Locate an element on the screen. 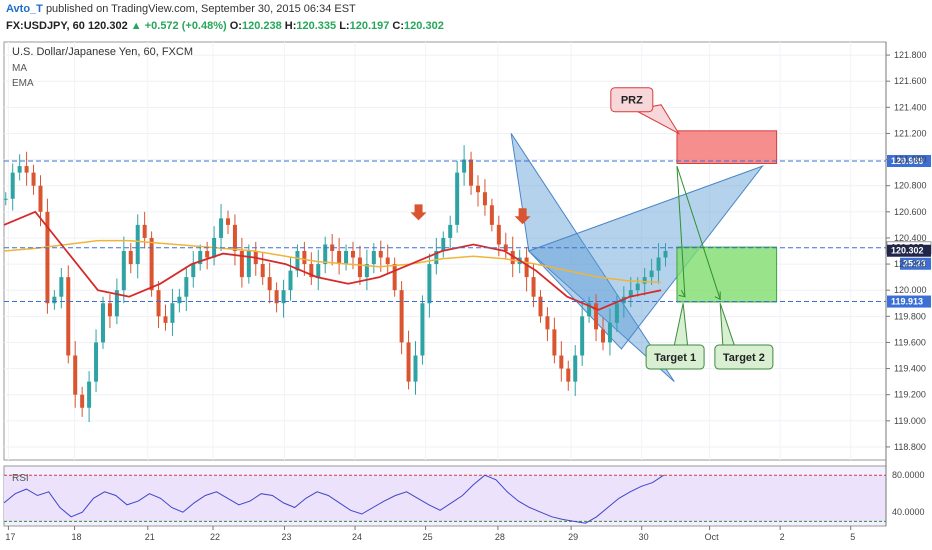  x-tick-label: 24 is located at coordinates (357, 537).